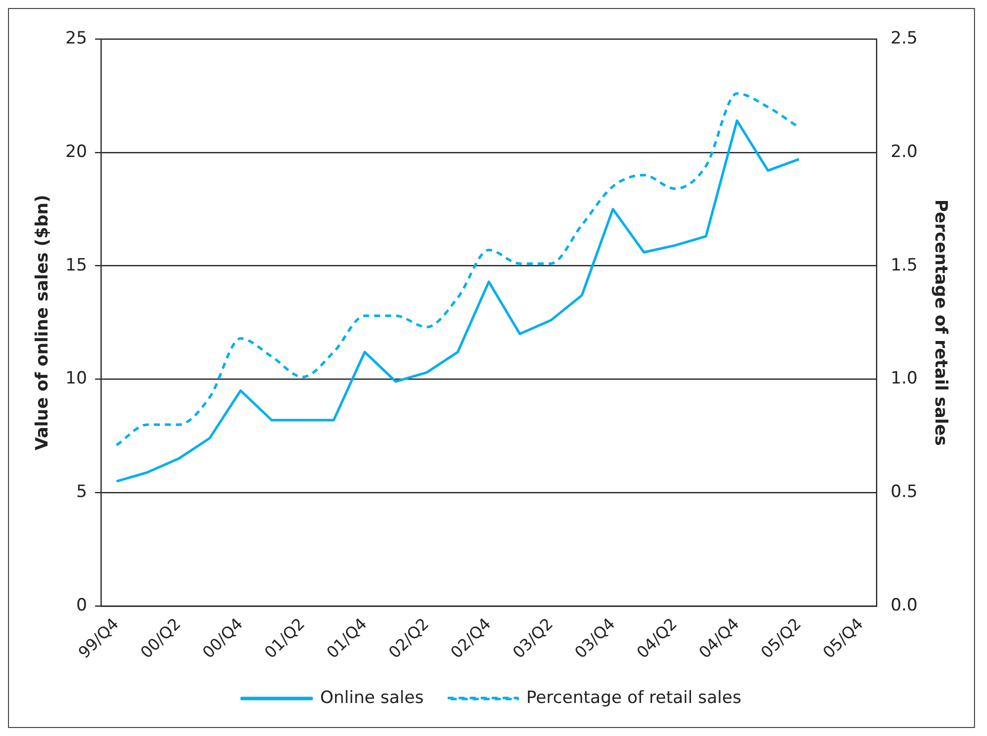  What do you see at coordinates (940, 322) in the screenshot?
I see `y2-axis-title: Percentage of retail sales` at bounding box center [940, 322].